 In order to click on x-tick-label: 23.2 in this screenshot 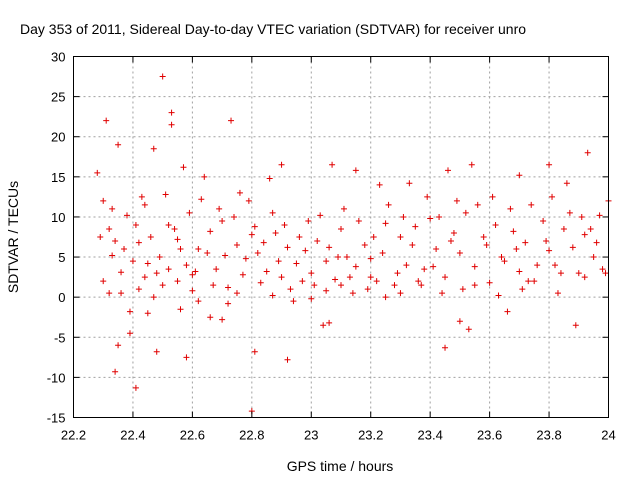, I will do `click(370, 435)`.